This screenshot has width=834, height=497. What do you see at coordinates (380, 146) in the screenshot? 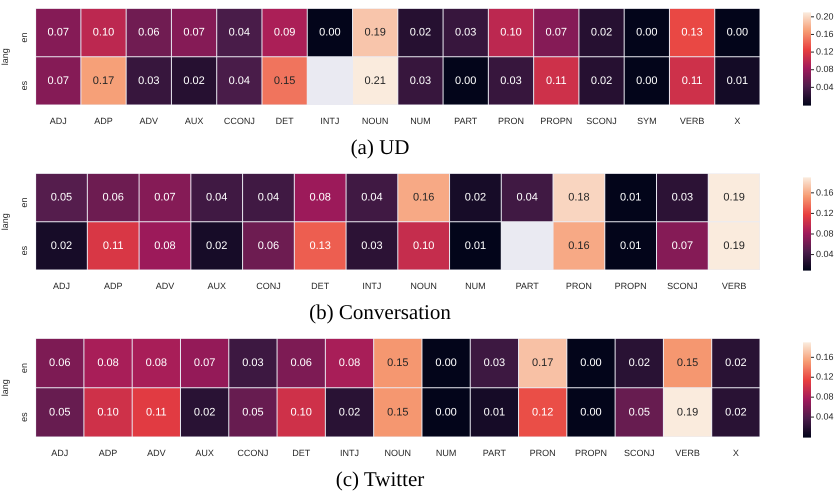
I see `text: (a) UD` at bounding box center [380, 146].